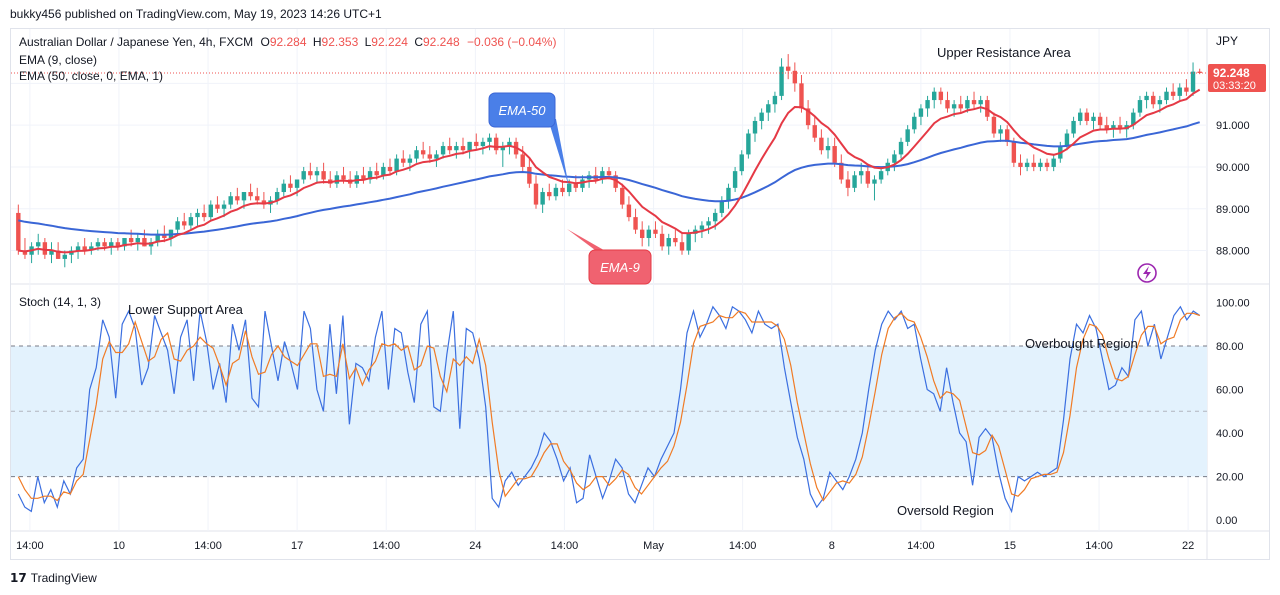 The image size is (1280, 595). Describe the element at coordinates (921, 546) in the screenshot. I see `time-tick-label: 14:00` at that location.